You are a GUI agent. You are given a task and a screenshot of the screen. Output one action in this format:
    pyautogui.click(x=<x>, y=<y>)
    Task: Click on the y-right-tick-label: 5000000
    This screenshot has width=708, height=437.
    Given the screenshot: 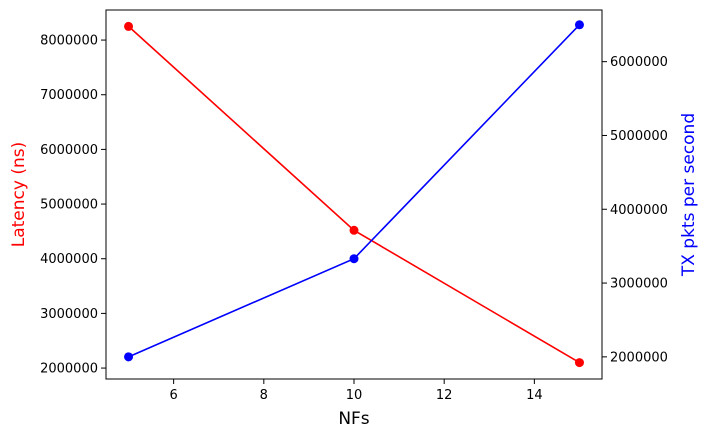 What is the action you would take?
    pyautogui.click(x=639, y=136)
    